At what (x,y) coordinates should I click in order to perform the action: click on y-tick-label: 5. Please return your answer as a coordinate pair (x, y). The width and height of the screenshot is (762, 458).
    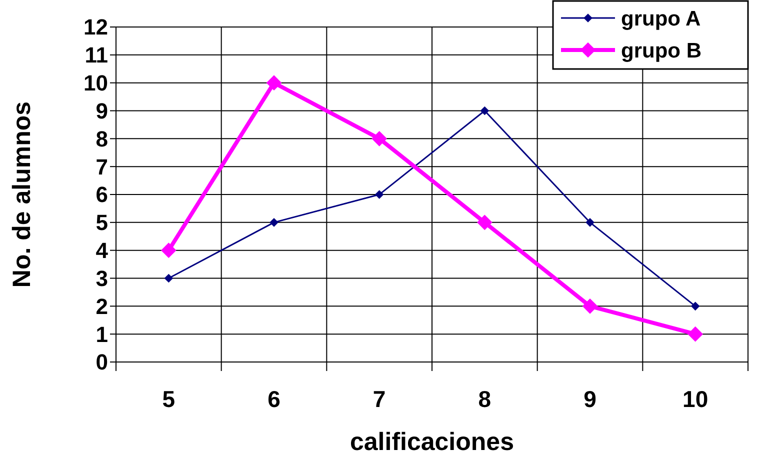
    Looking at the image, I should click on (102, 223).